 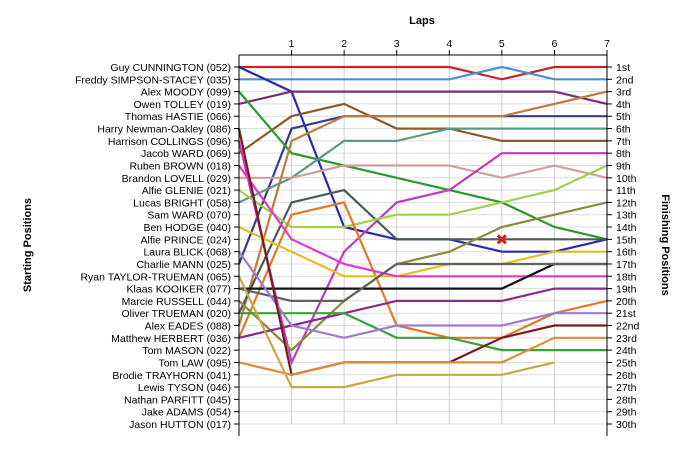 I want to click on lap-tick-label: 6, so click(x=555, y=44).